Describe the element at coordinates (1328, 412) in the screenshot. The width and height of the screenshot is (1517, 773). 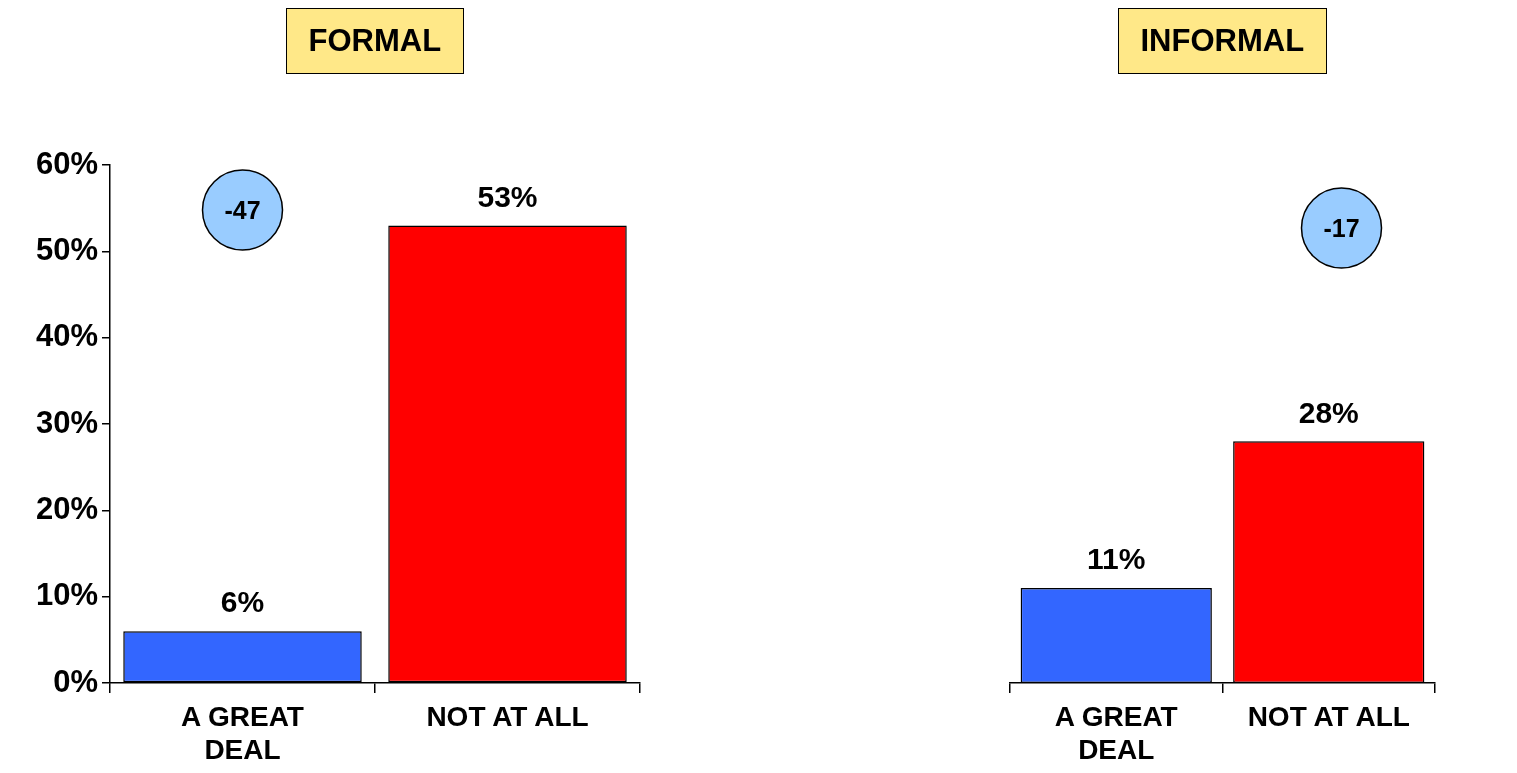
I see `data-label: 28%` at that location.